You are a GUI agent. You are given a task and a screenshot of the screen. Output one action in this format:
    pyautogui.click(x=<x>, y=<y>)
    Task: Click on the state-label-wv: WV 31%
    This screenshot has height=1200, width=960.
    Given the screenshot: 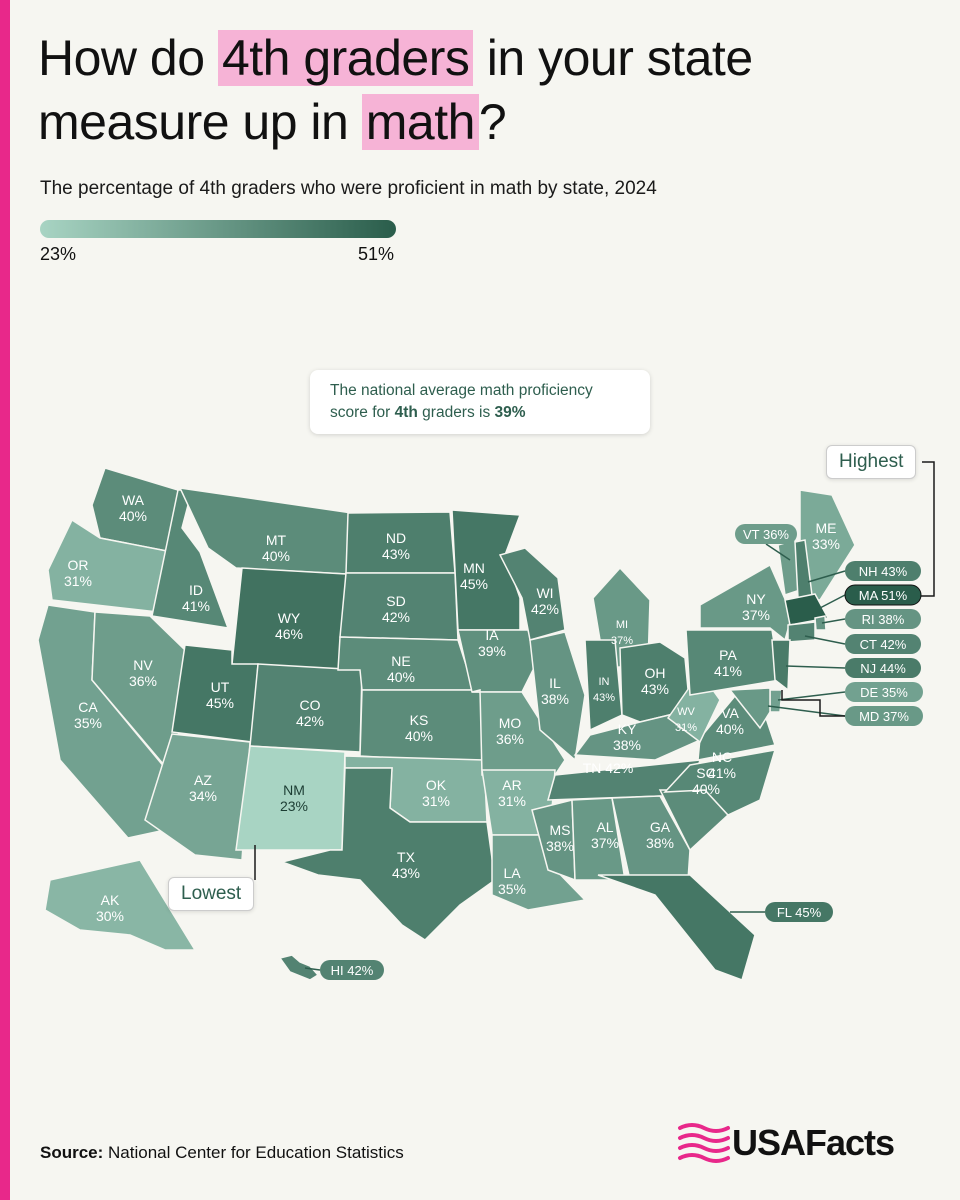 What is the action you would take?
    pyautogui.click(x=686, y=720)
    